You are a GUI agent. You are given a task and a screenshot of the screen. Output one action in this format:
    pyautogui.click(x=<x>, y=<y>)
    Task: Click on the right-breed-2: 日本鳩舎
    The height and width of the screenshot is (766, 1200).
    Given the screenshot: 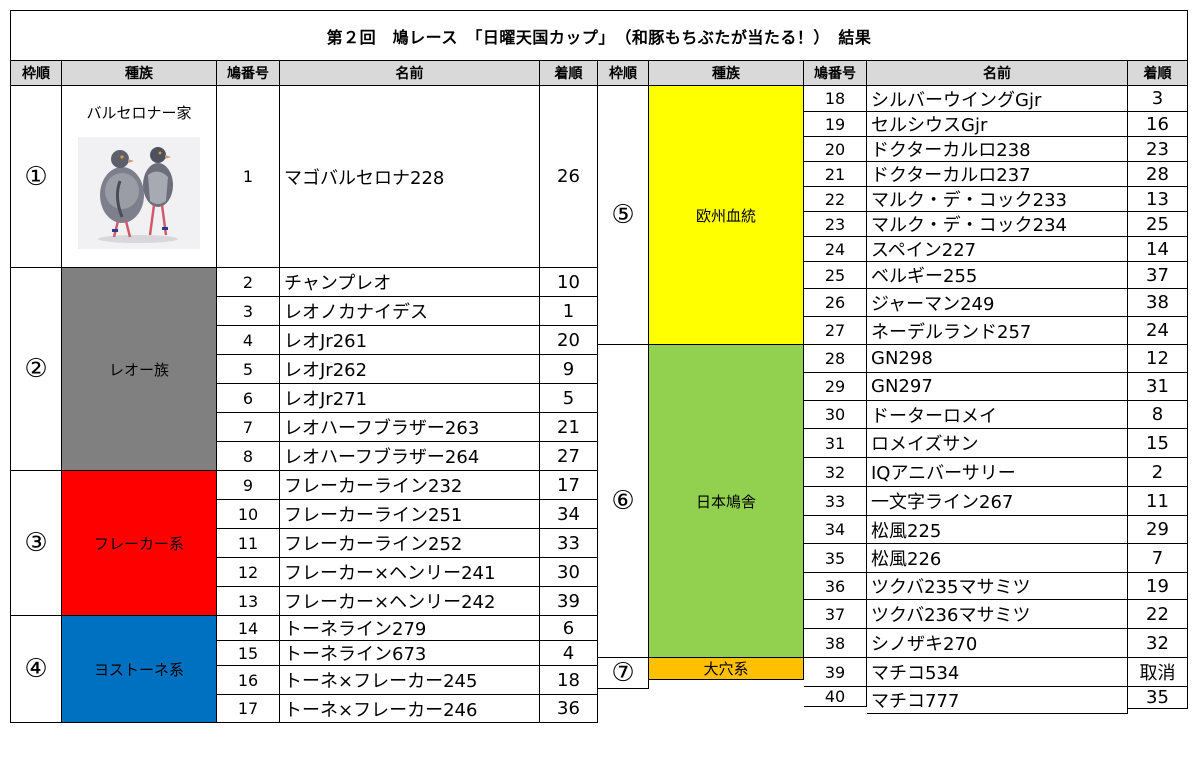 What is the action you would take?
    pyautogui.click(x=726, y=501)
    